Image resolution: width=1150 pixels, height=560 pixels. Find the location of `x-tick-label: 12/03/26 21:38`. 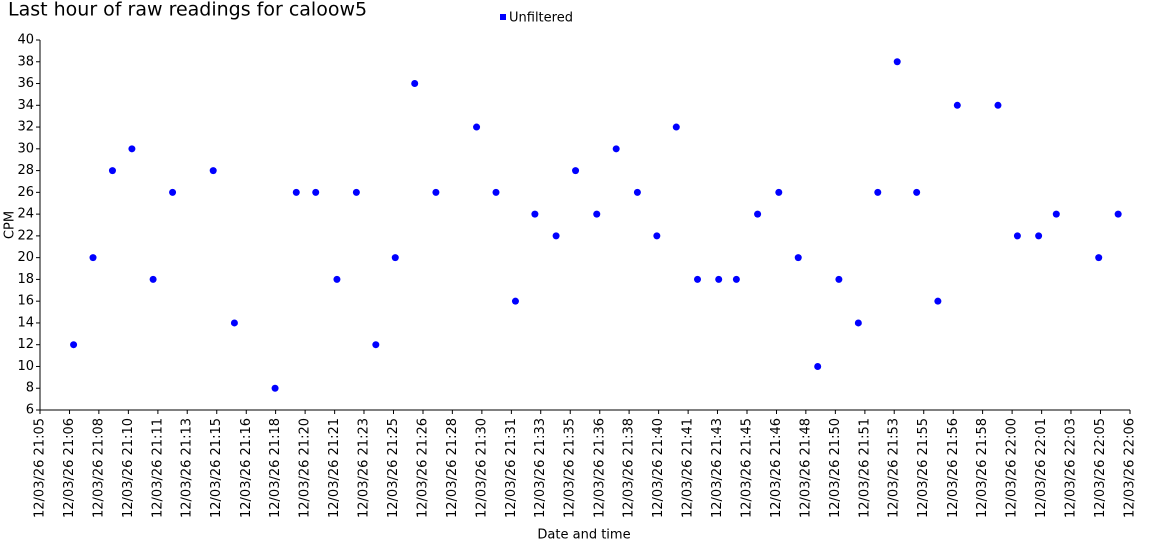

x-tick-label: 12/03/26 21:38 is located at coordinates (629, 468).